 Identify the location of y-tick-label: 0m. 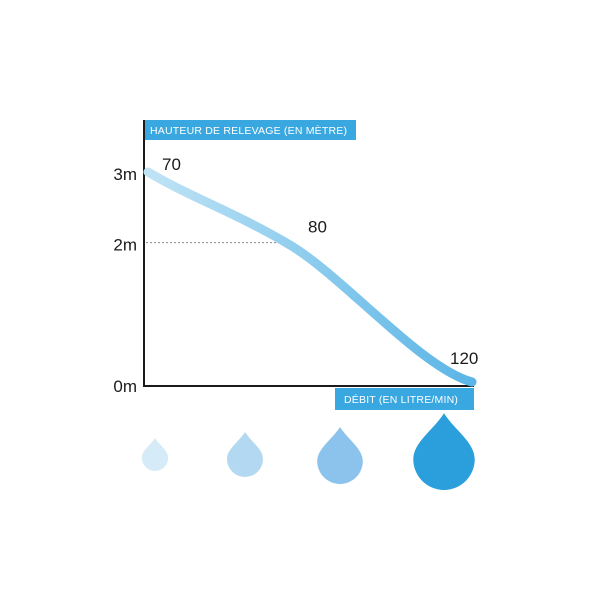
(125, 386).